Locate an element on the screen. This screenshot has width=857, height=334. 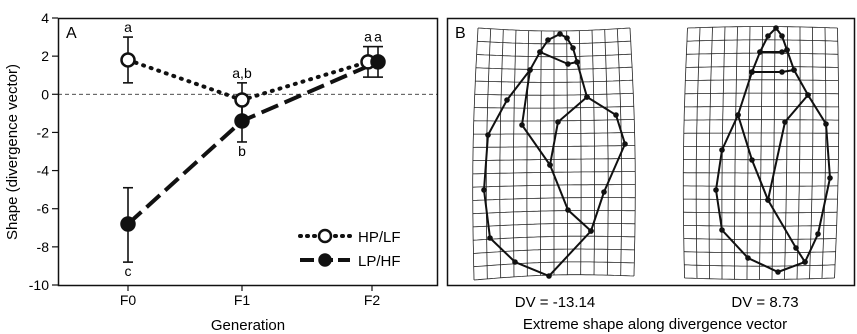
y-tick-label: -10 is located at coordinates (39, 285).